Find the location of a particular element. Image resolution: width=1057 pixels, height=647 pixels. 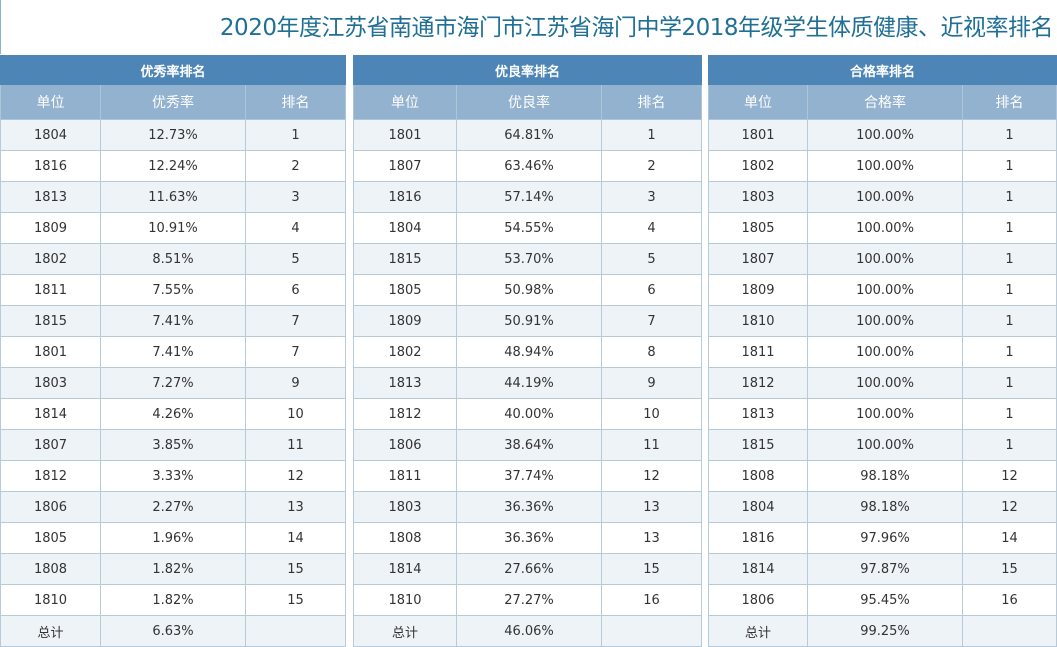

table-row: 1805 100.00% 1 is located at coordinates (882, 228).